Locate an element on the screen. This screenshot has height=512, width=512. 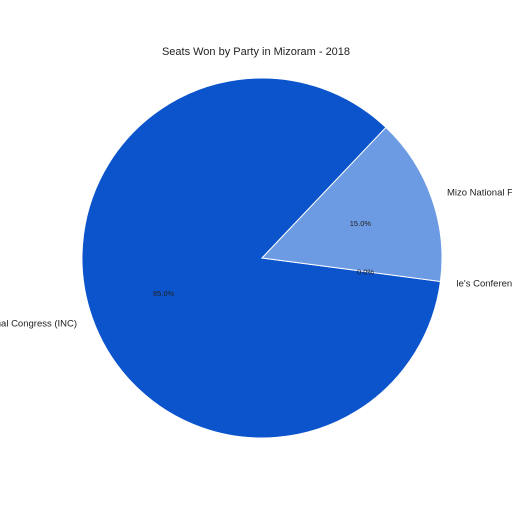
pct-label-mizoram-people-s-conference-mpc: 0.0% is located at coordinates (365, 272).